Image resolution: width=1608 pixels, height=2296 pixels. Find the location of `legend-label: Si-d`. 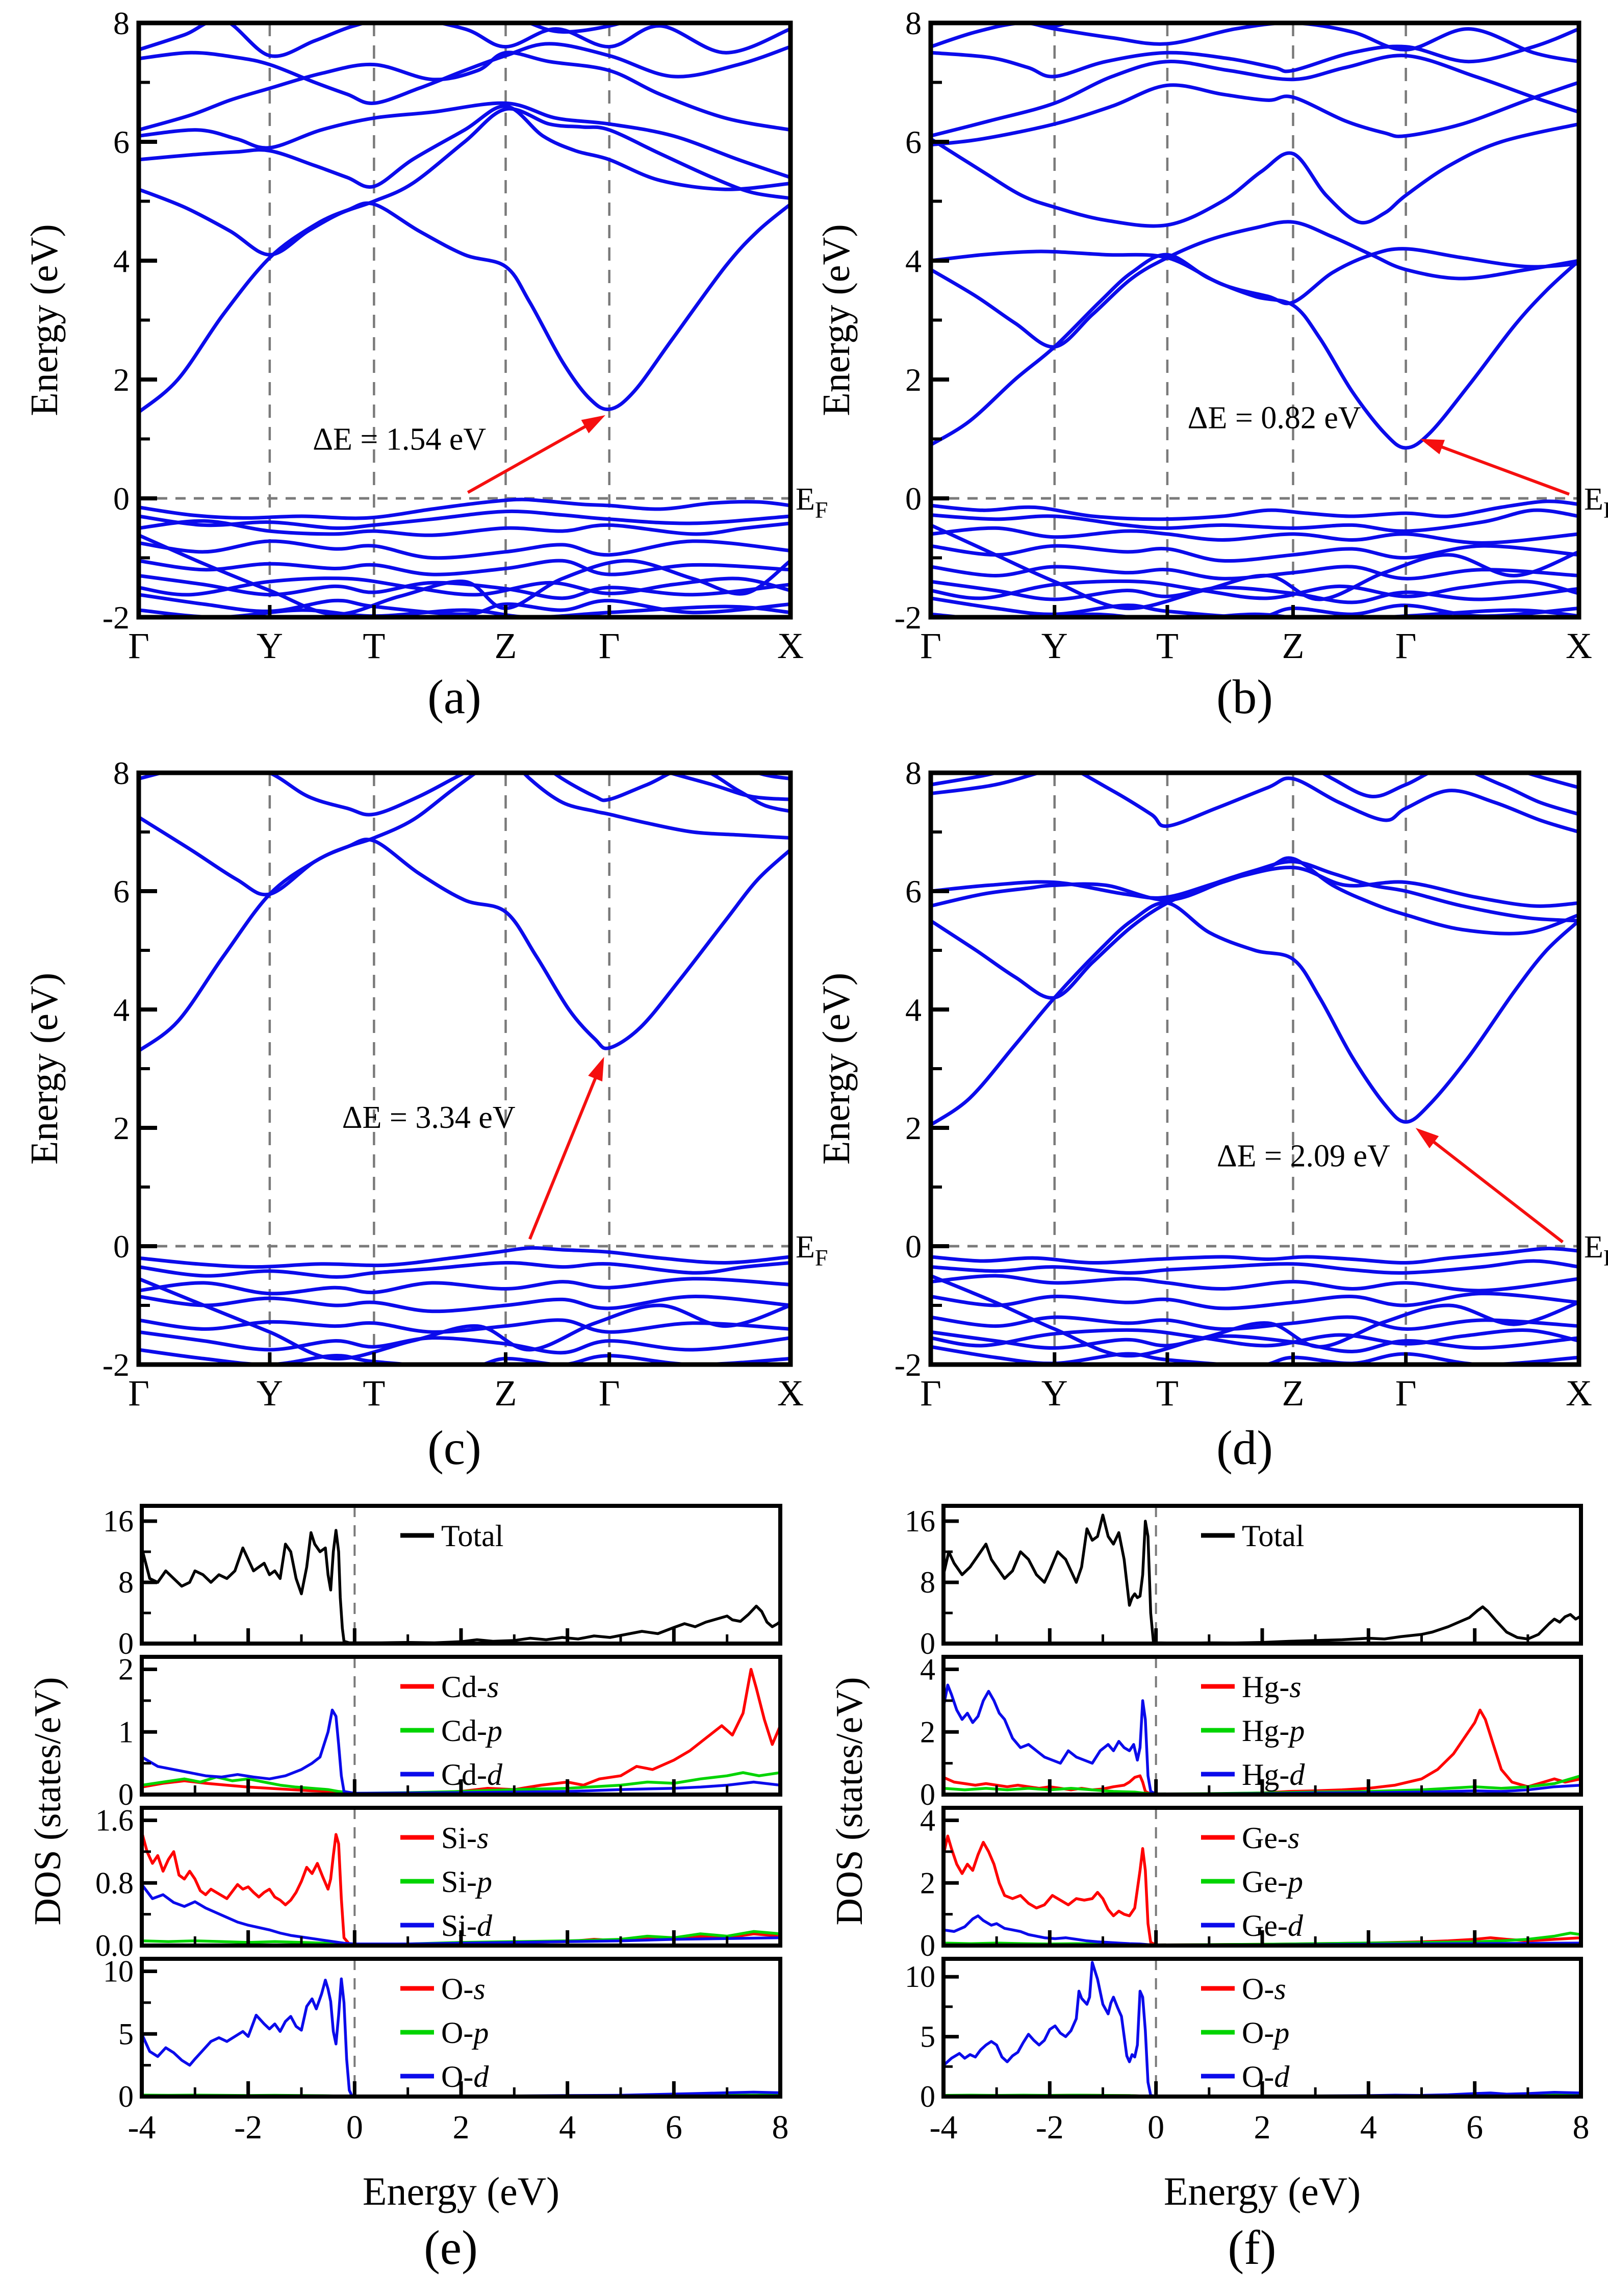

legend-label: Si-d is located at coordinates (467, 1926).